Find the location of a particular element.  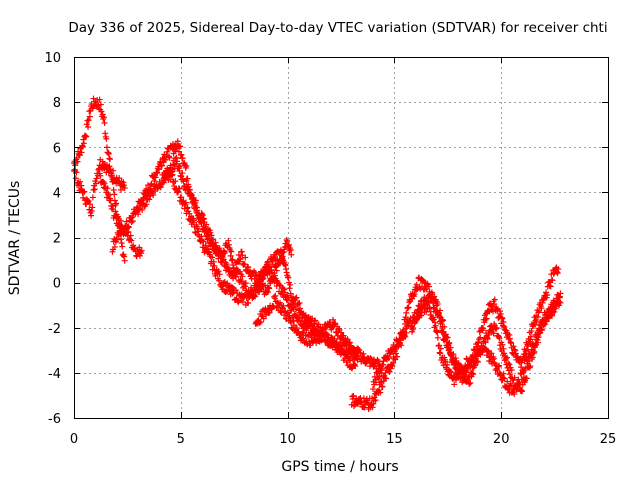

y-tick-label: -2 is located at coordinates (54, 329).